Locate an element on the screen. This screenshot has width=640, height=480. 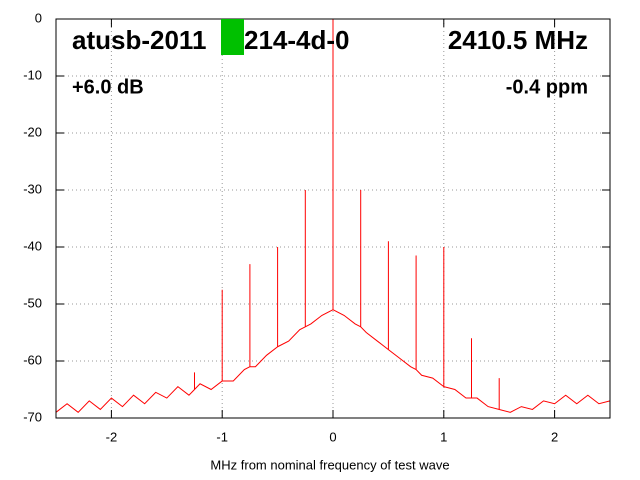
x-tick-label: 1 is located at coordinates (443, 436).